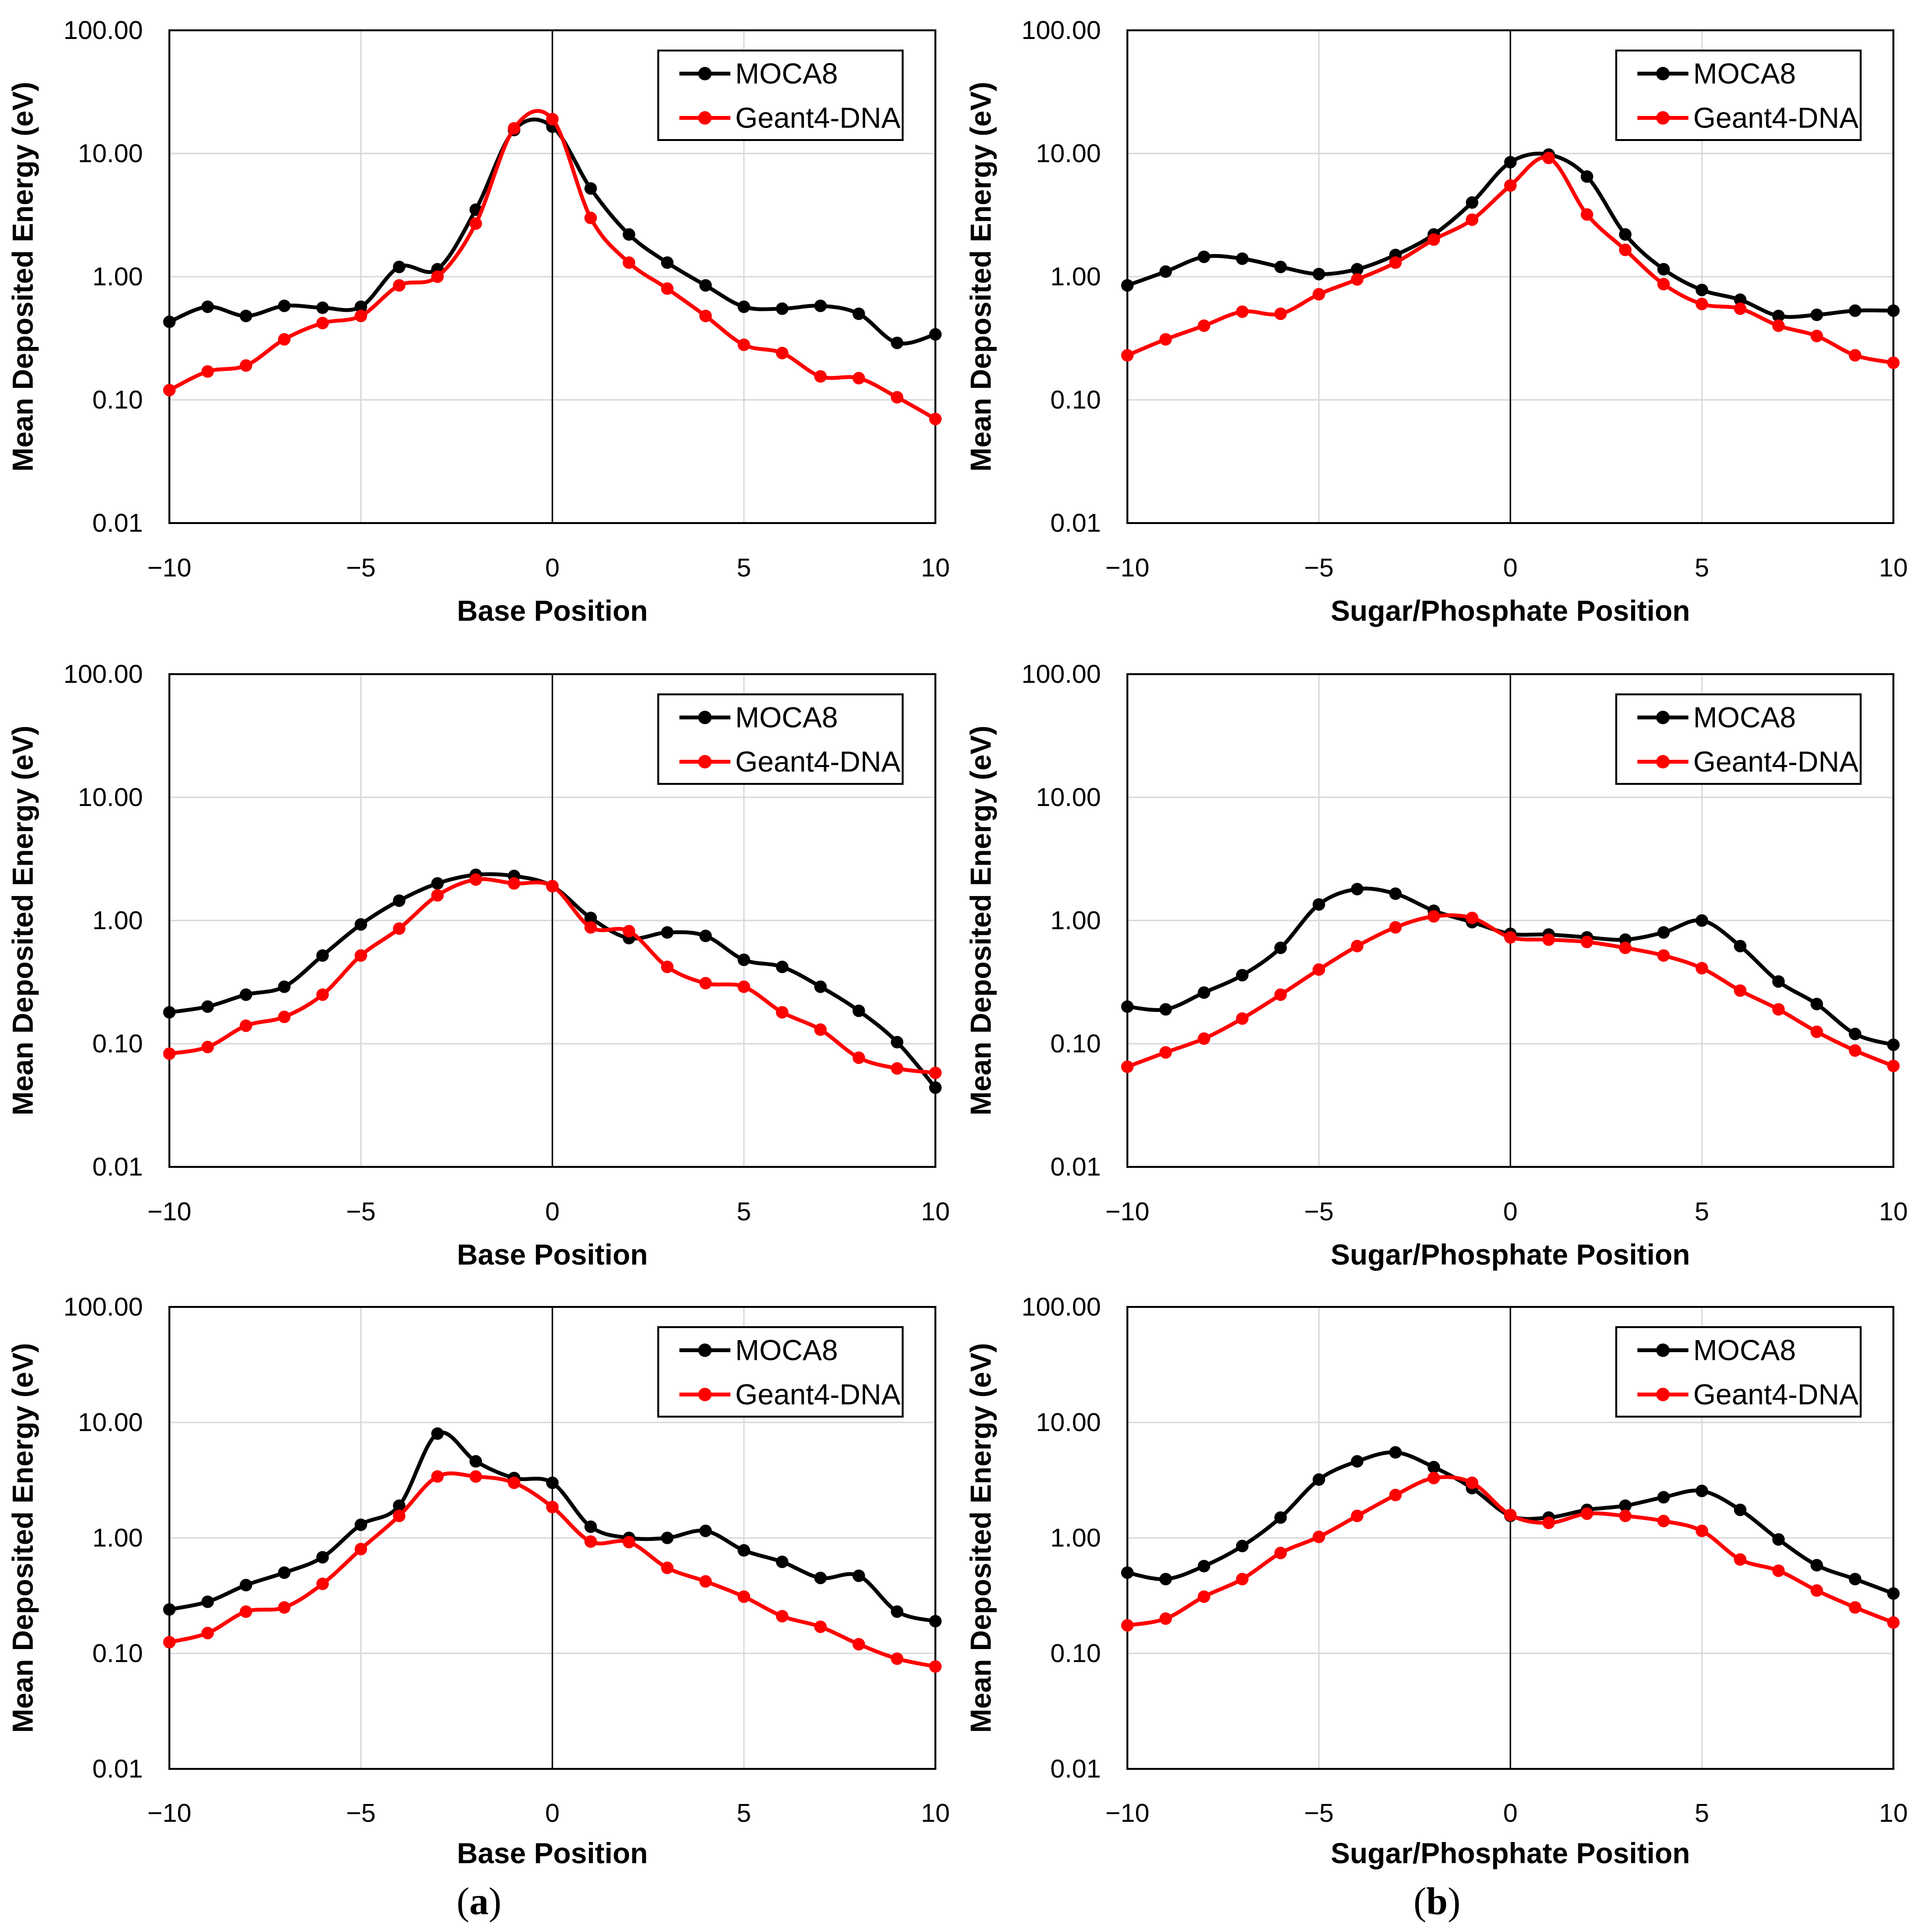 The height and width of the screenshot is (1932, 1916). Describe the element at coordinates (1454, 1902) in the screenshot. I see `caption-b-close-paren: )` at that location.